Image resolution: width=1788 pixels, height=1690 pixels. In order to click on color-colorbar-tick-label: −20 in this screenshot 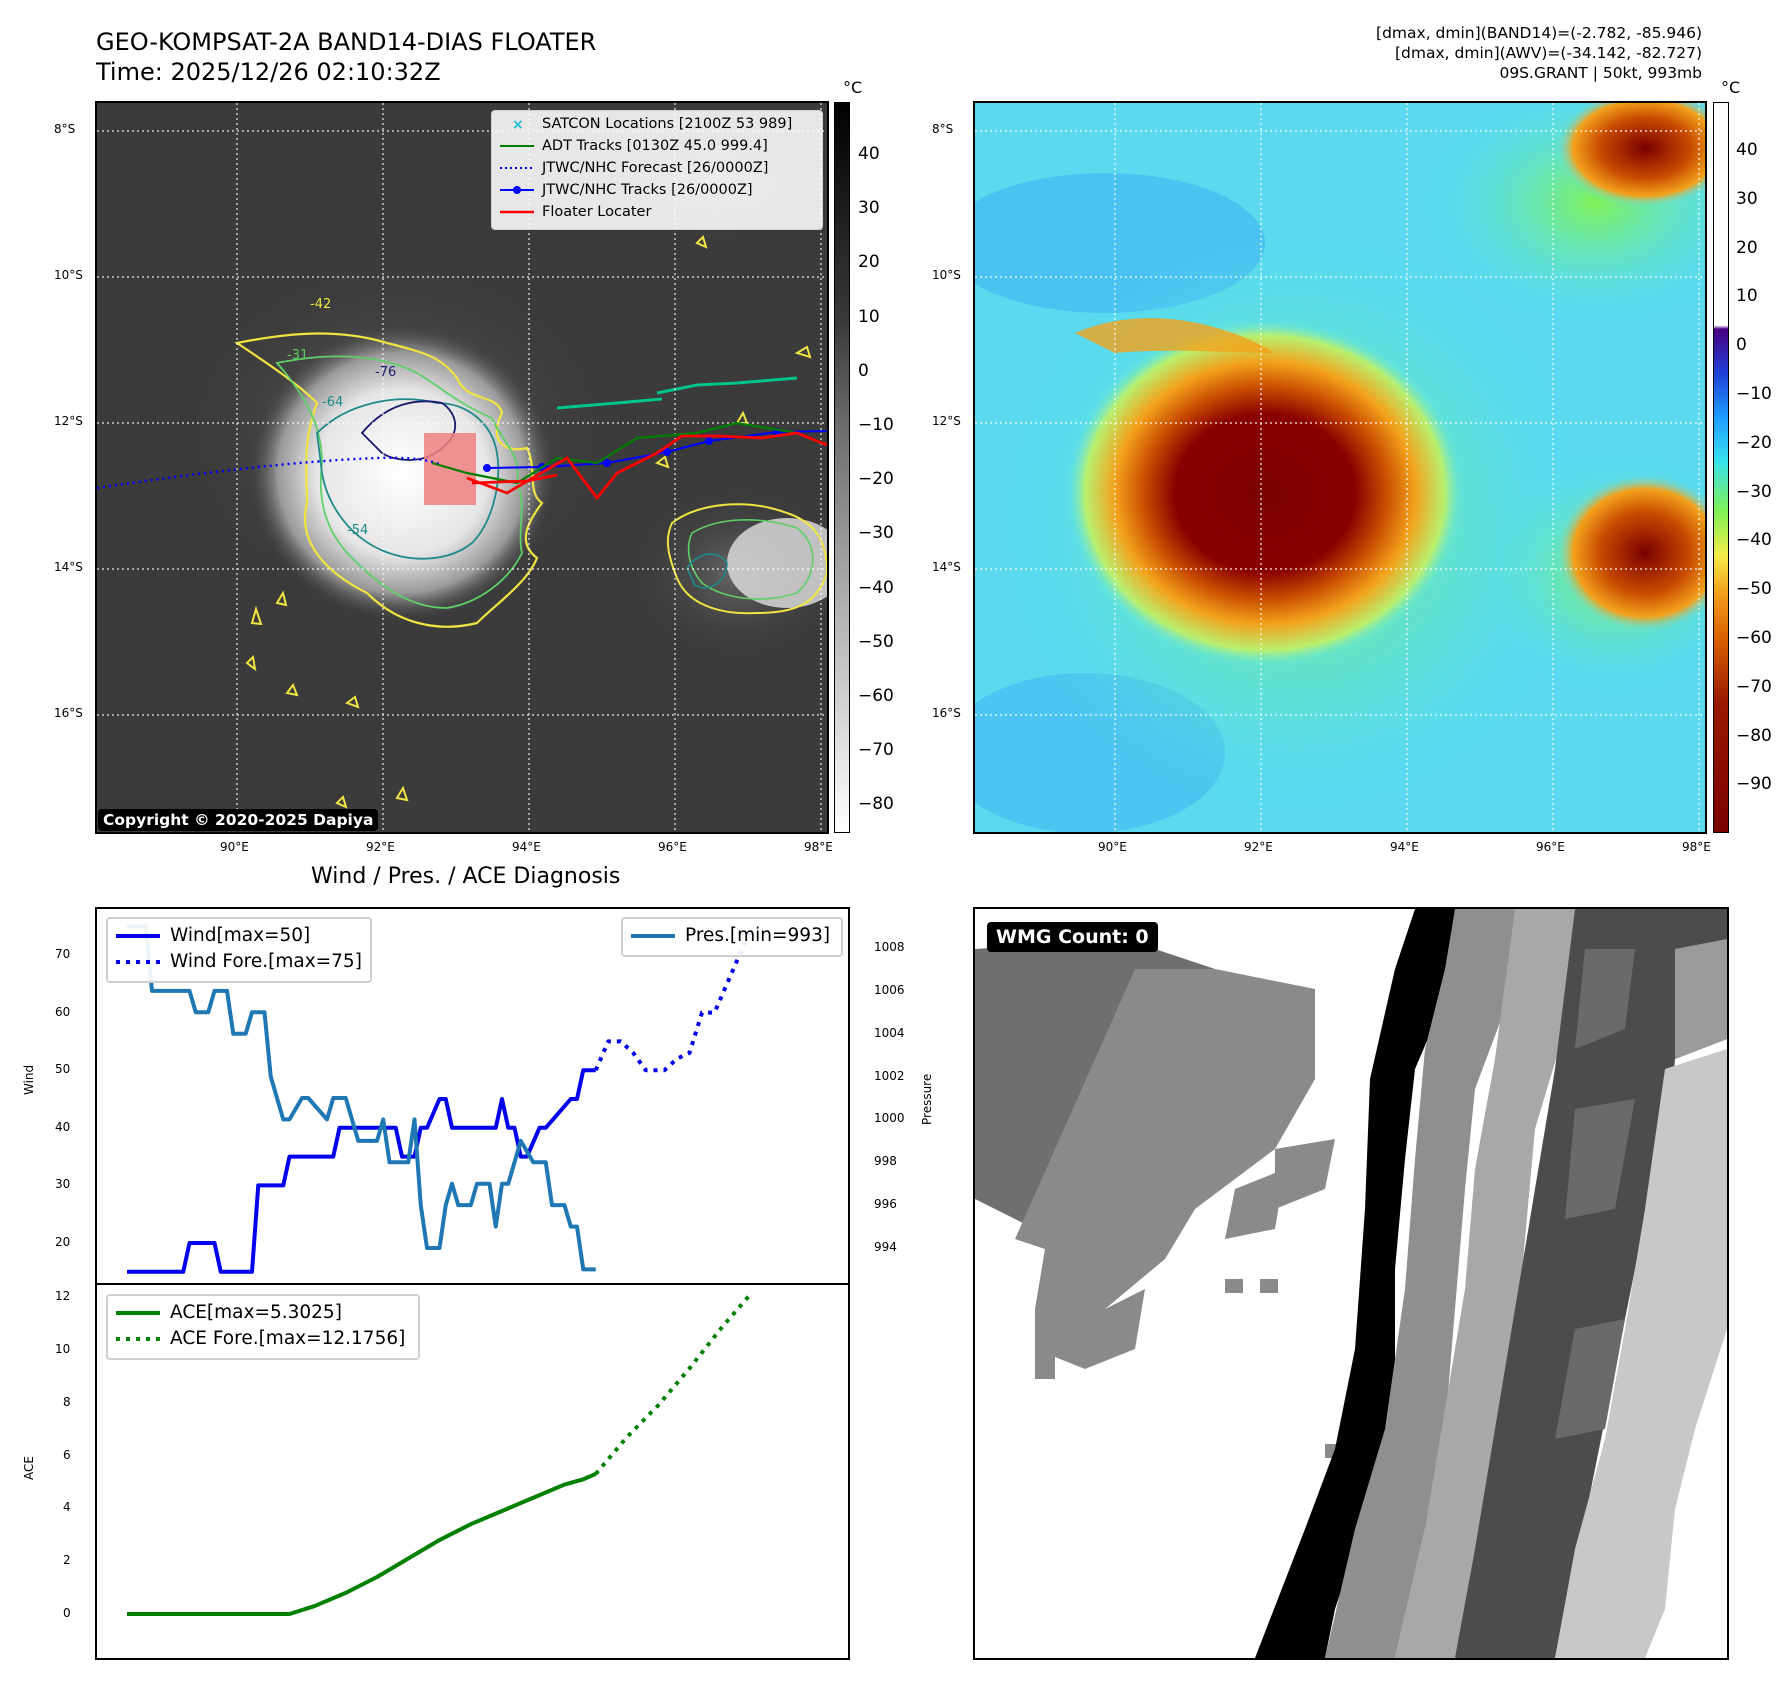, I will do `click(1754, 442)`.